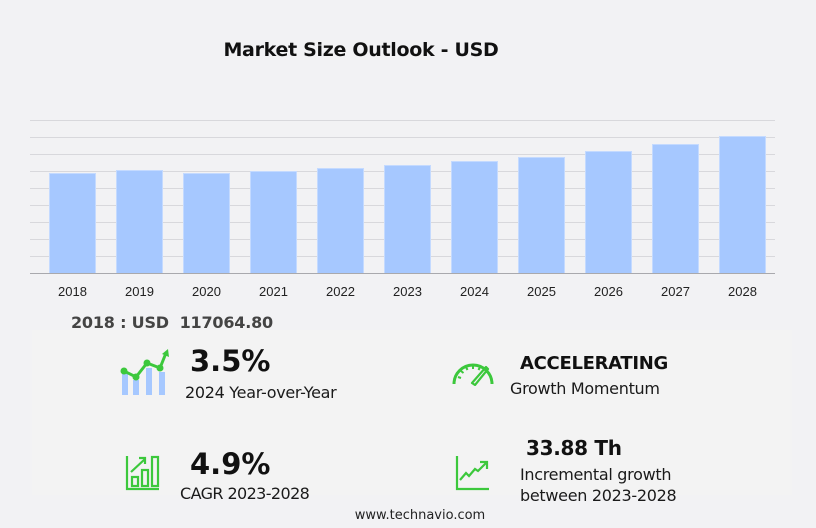 This screenshot has height=528, width=816. What do you see at coordinates (139, 221) in the screenshot?
I see `bar-2019` at bounding box center [139, 221].